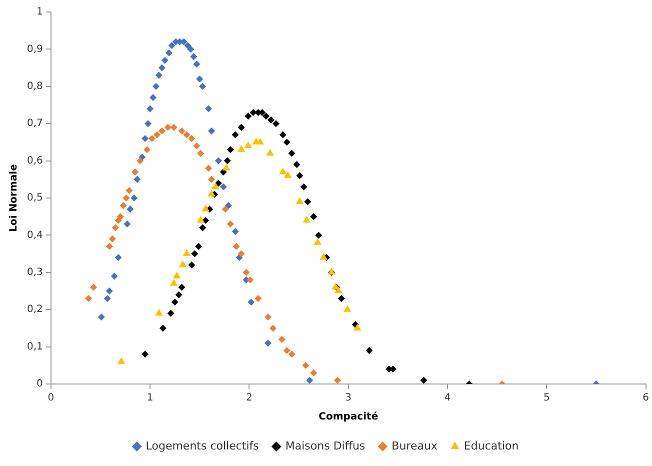  What do you see at coordinates (34, 198) in the screenshot?
I see `y-tick-label: 0,5` at bounding box center [34, 198].